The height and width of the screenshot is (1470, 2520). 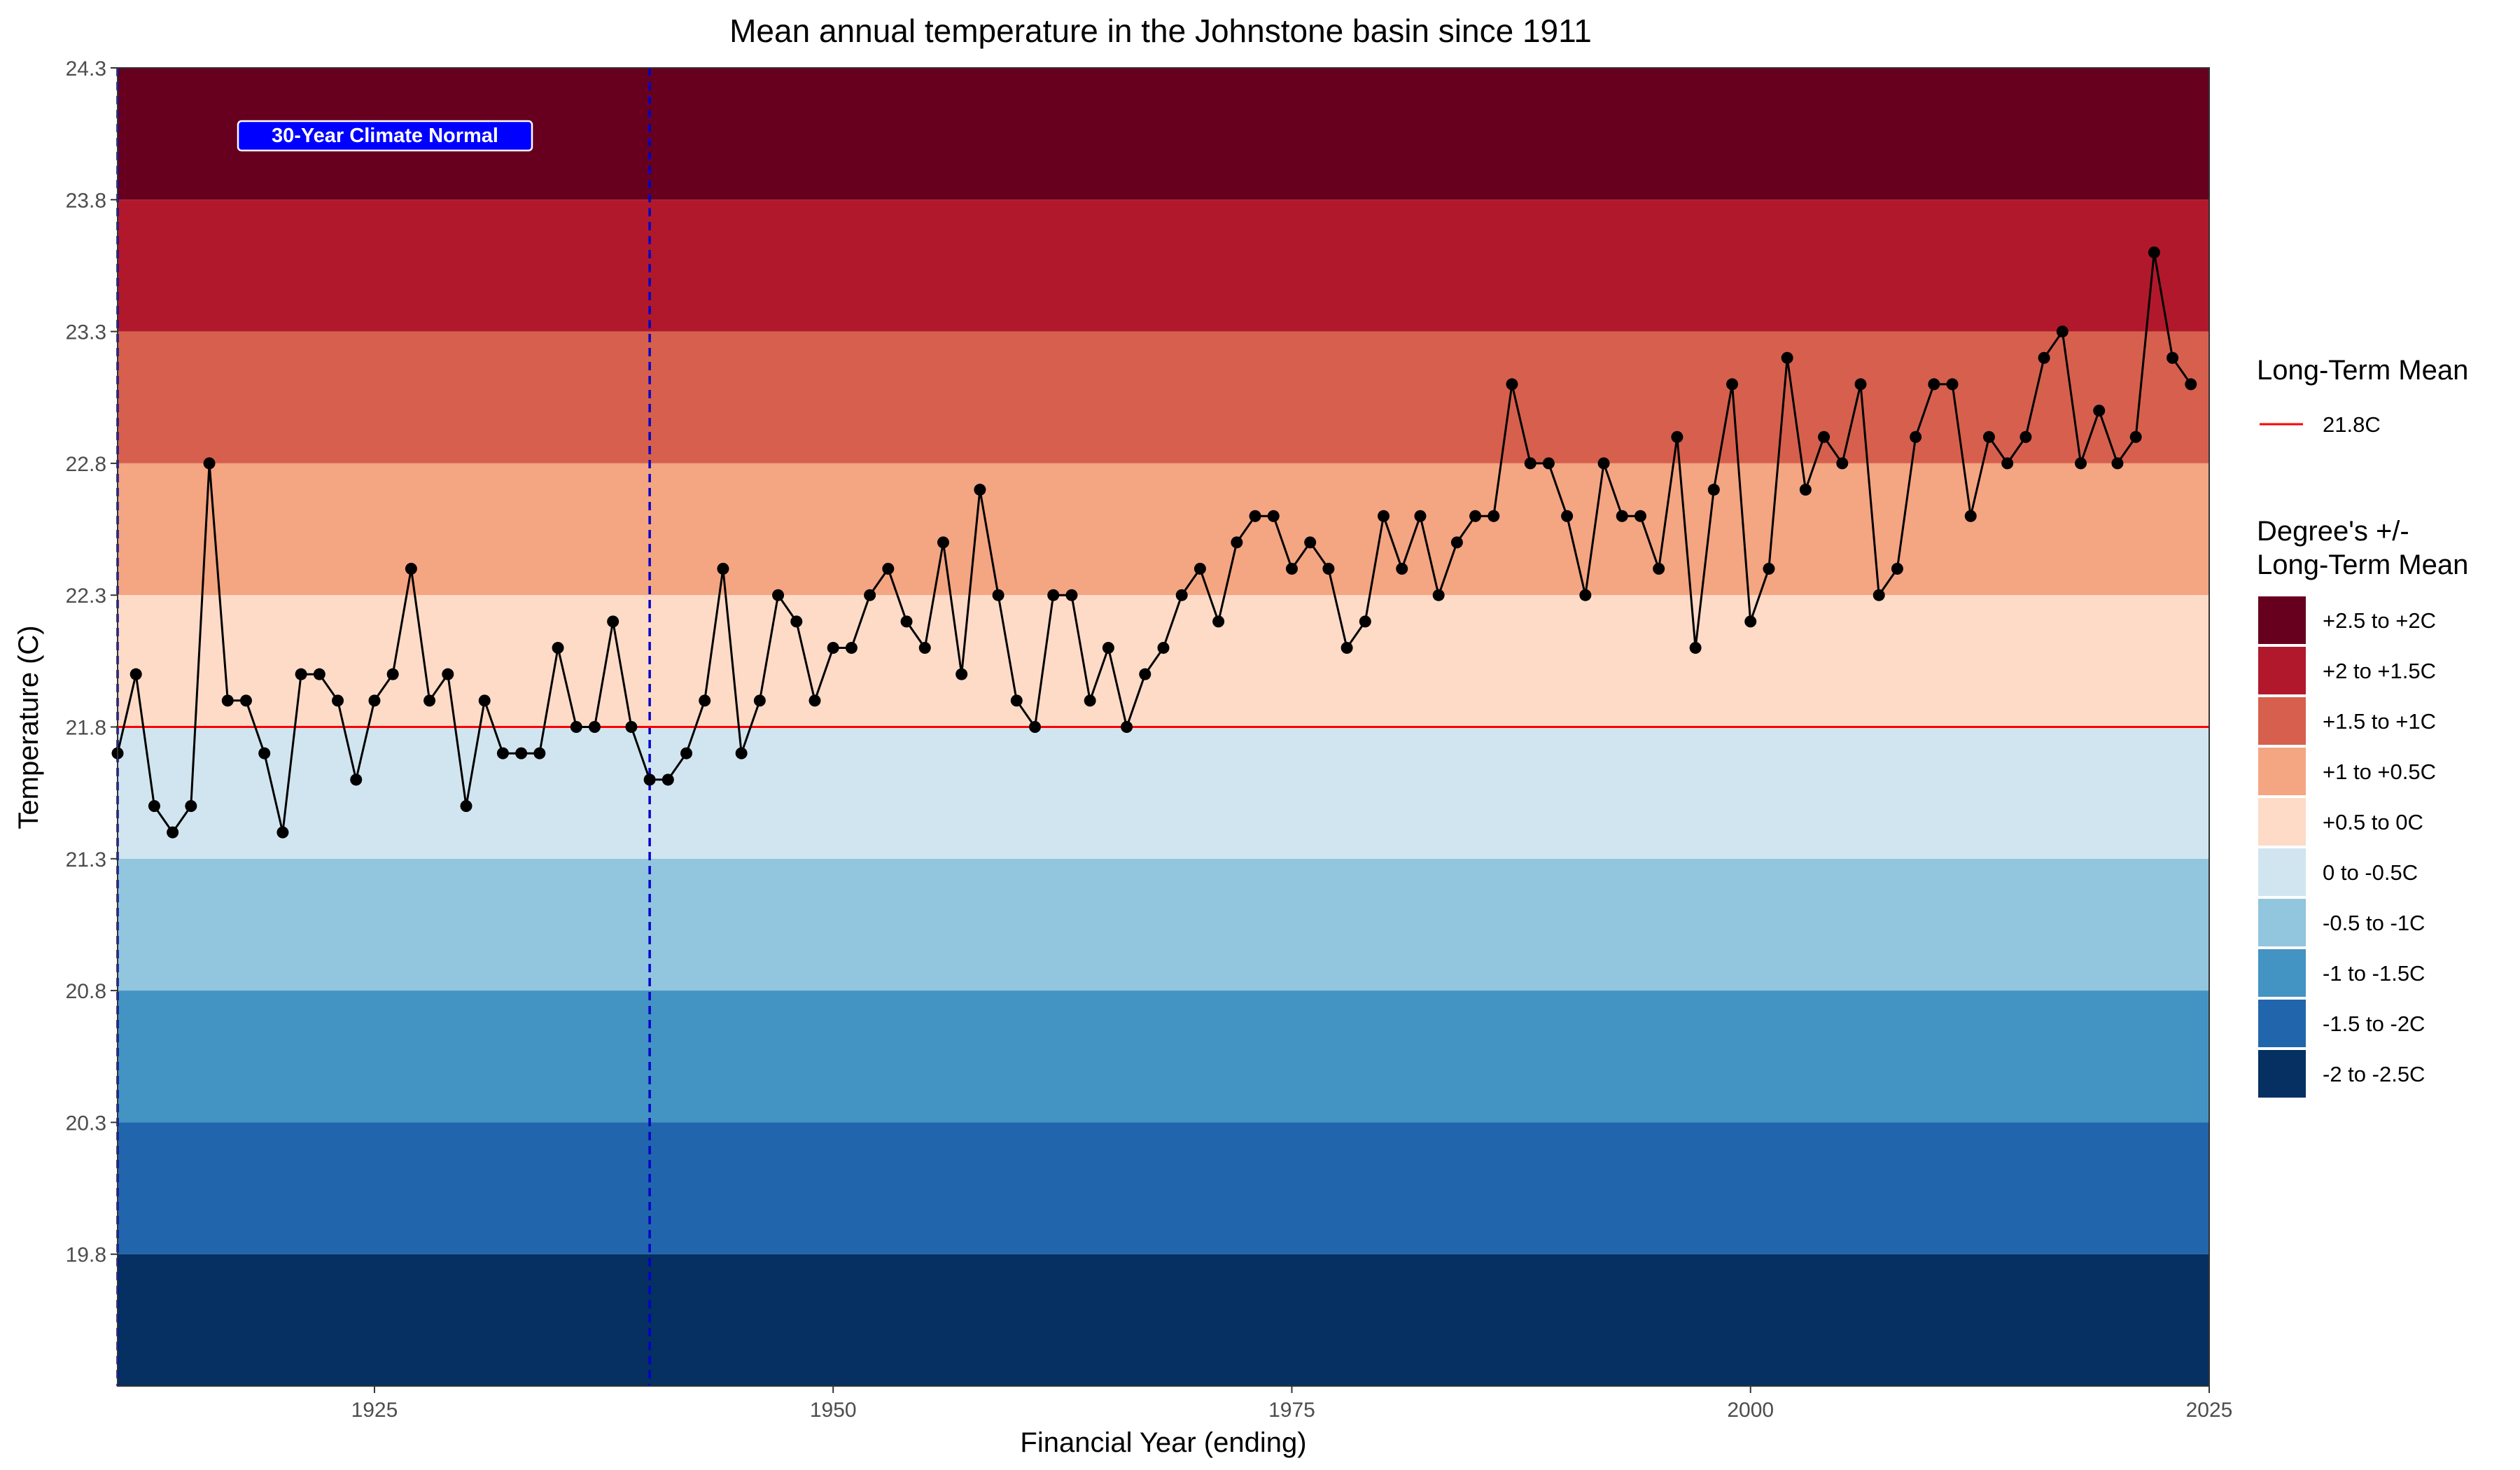 What do you see at coordinates (2374, 973) in the screenshot?
I see `legend-band-label: -1 to -1.5C` at bounding box center [2374, 973].